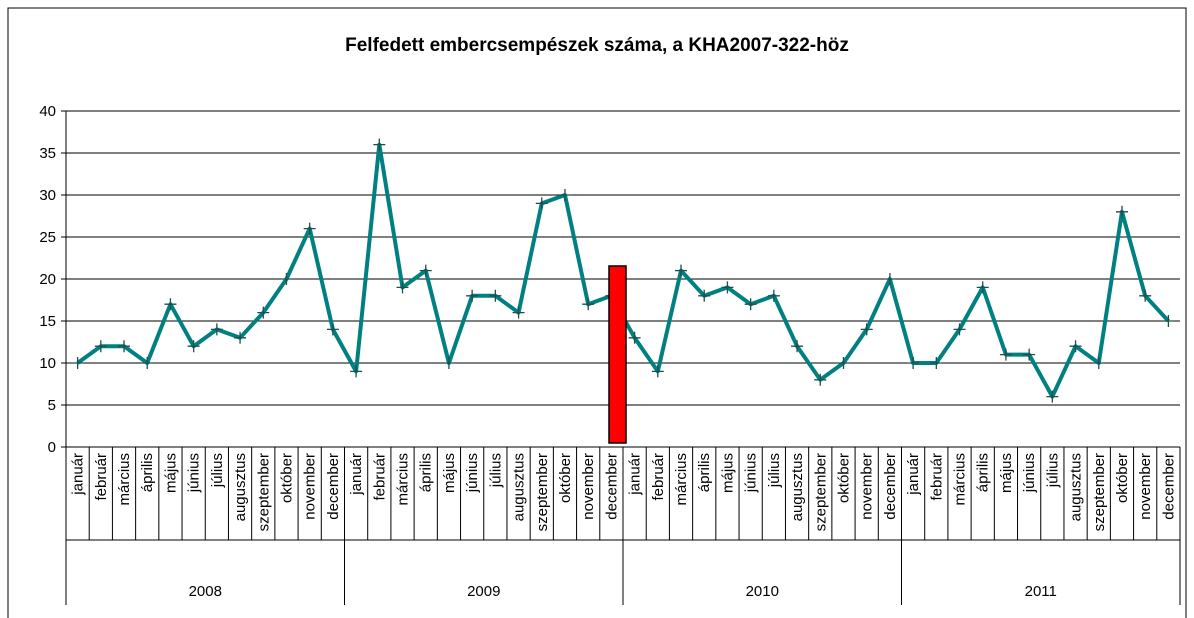 The height and width of the screenshot is (618, 1194). Describe the element at coordinates (47, 279) in the screenshot. I see `y-tick-label: 20` at that location.